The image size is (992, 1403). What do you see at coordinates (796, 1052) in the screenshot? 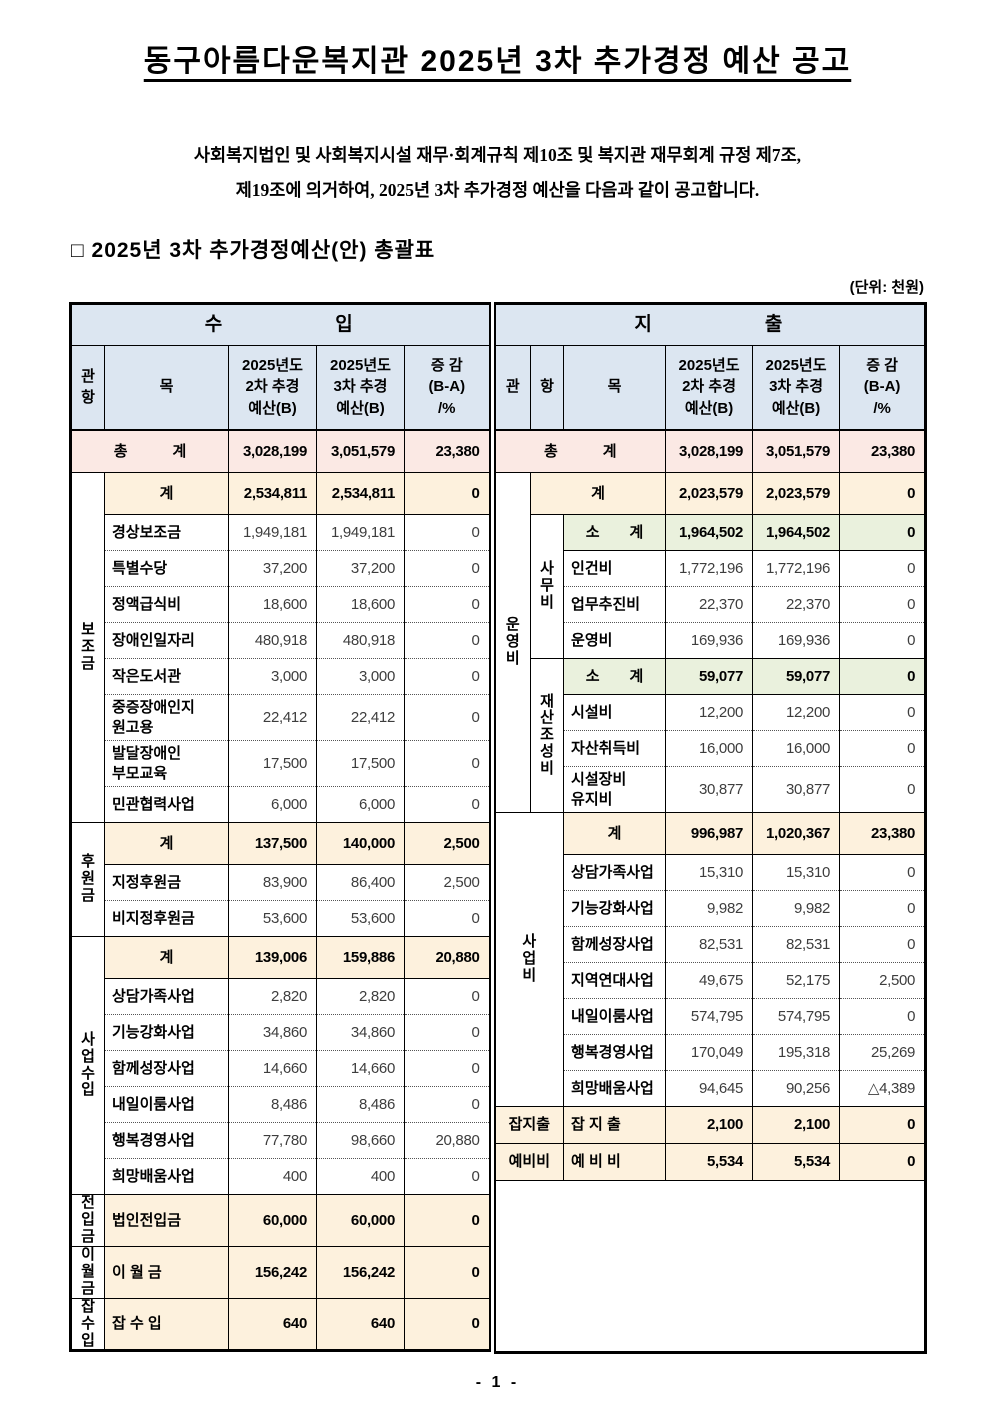
I see `value-cell: 195,318` at bounding box center [796, 1052].